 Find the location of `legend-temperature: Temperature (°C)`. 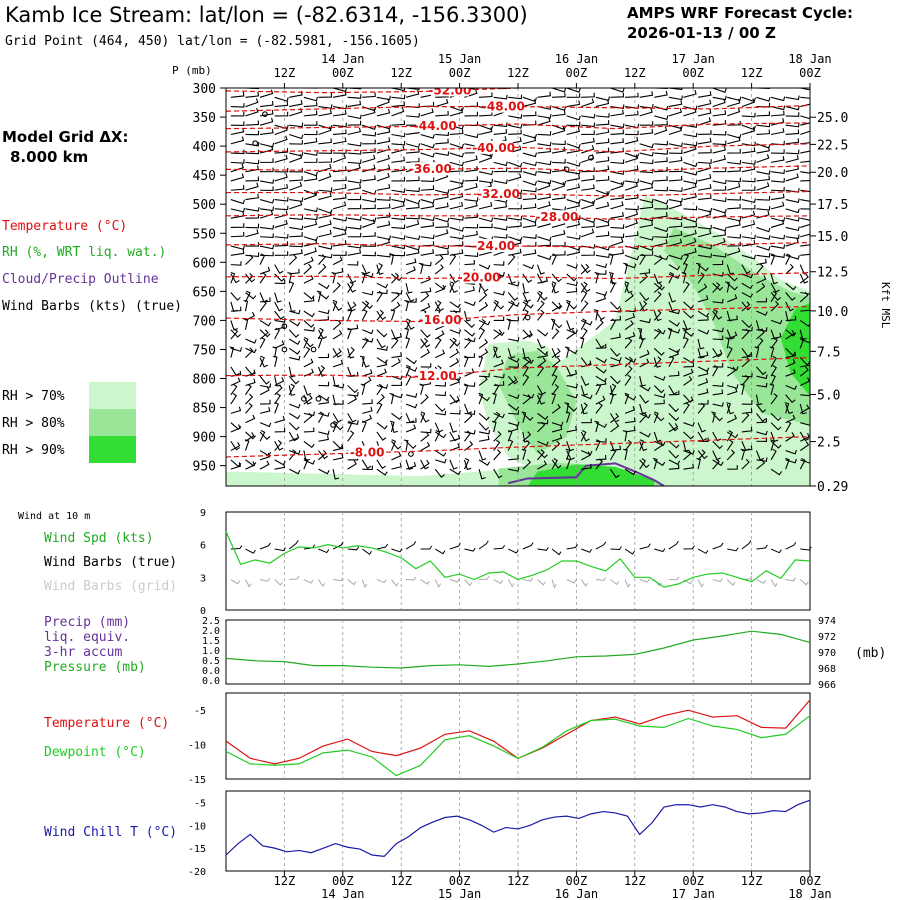

legend-temperature: Temperature (°C) is located at coordinates (64, 226).